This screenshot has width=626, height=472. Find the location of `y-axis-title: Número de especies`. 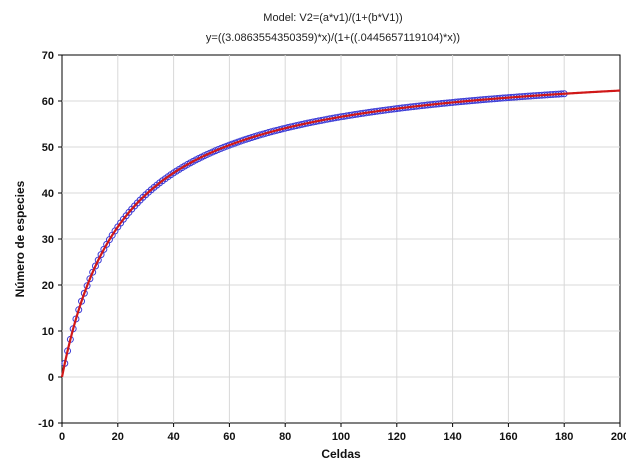

y-axis-title: Número de especies is located at coordinates (20, 238).